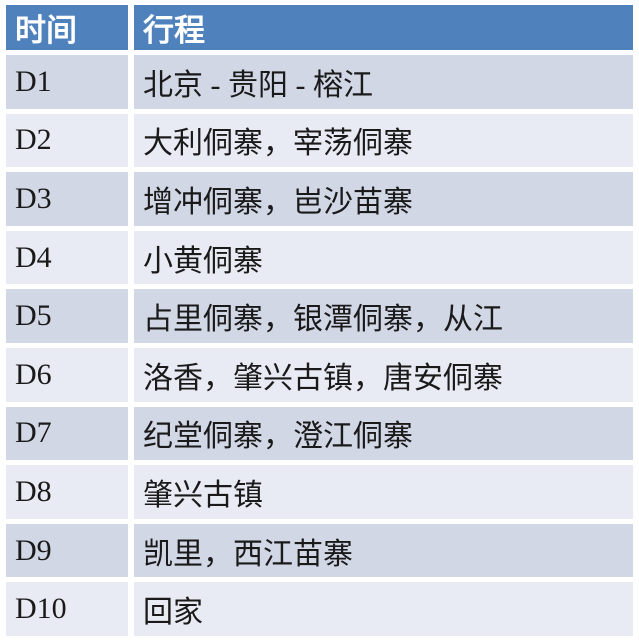 The height and width of the screenshot is (641, 639). I want to click on header-row: 时间 行程, so click(319, 27).